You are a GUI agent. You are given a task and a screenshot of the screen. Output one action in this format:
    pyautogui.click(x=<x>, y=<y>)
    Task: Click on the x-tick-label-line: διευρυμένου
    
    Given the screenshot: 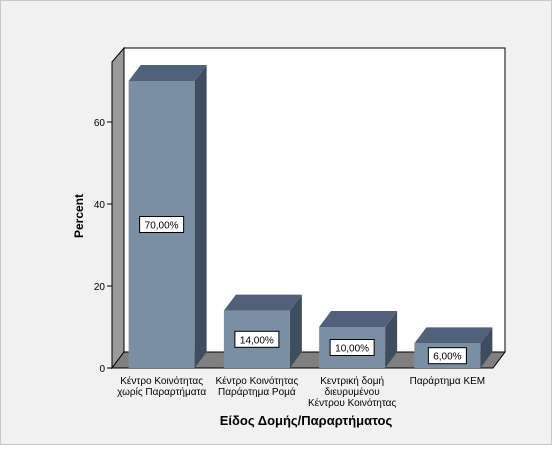 What is the action you would take?
    pyautogui.click(x=352, y=392)
    